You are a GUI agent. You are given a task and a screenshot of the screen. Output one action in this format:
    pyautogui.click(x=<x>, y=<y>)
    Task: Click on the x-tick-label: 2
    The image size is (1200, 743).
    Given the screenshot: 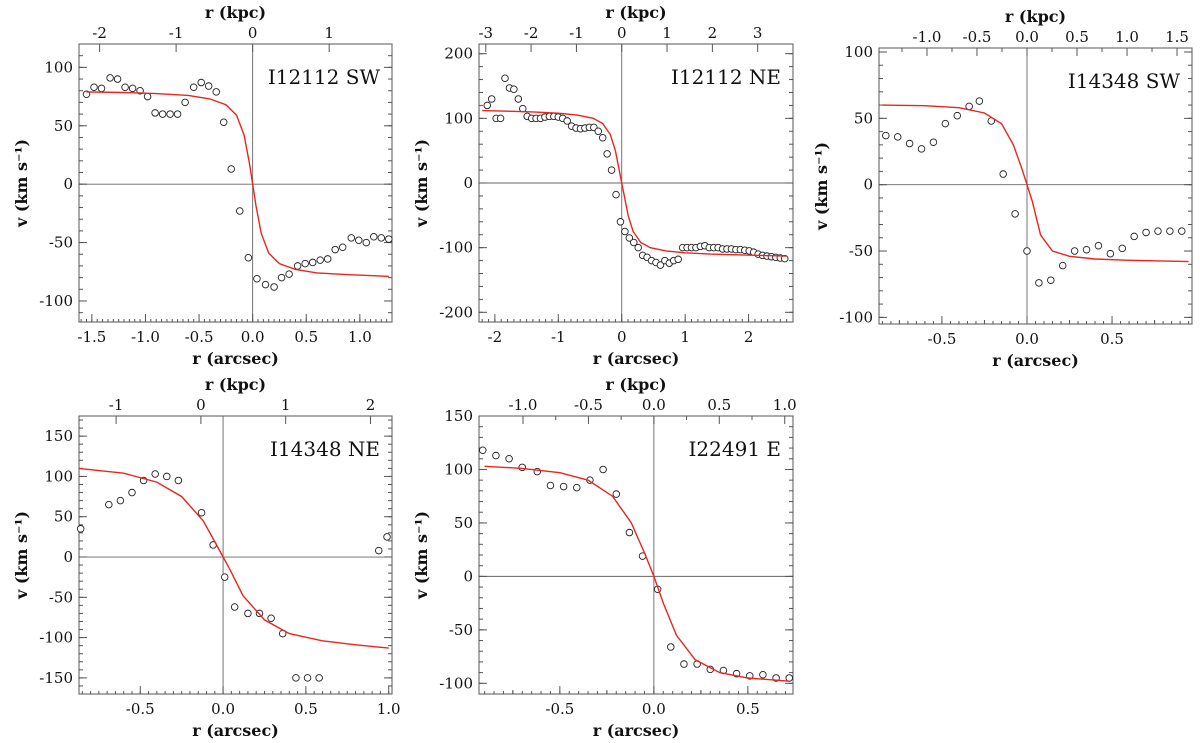 What is the action you would take?
    pyautogui.click(x=749, y=337)
    